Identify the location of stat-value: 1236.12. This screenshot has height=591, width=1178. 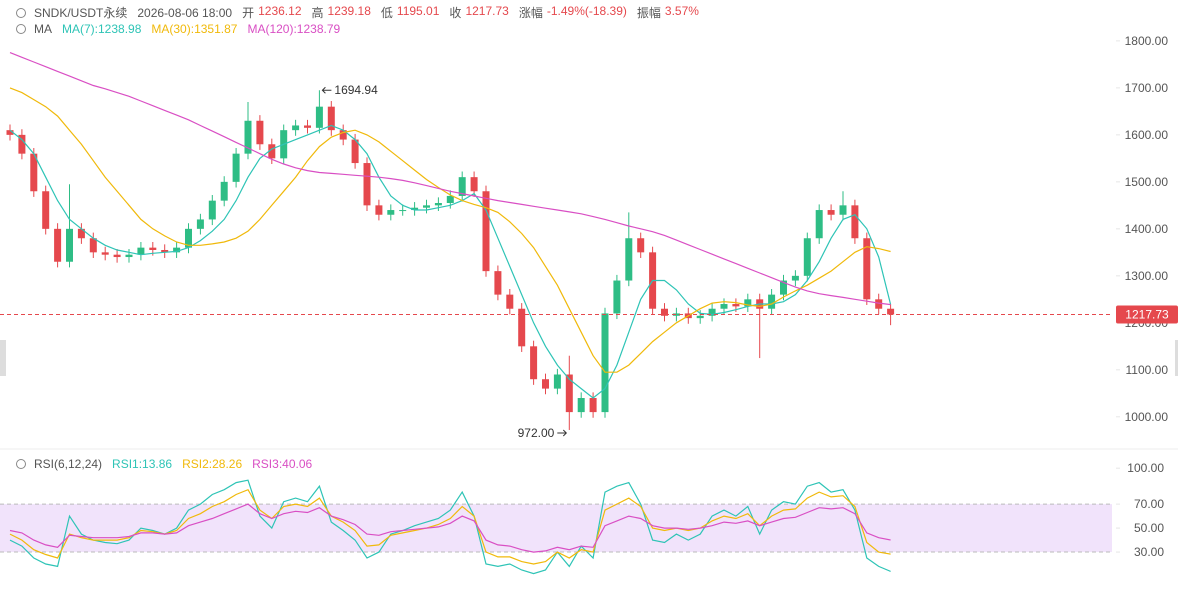
(280, 11).